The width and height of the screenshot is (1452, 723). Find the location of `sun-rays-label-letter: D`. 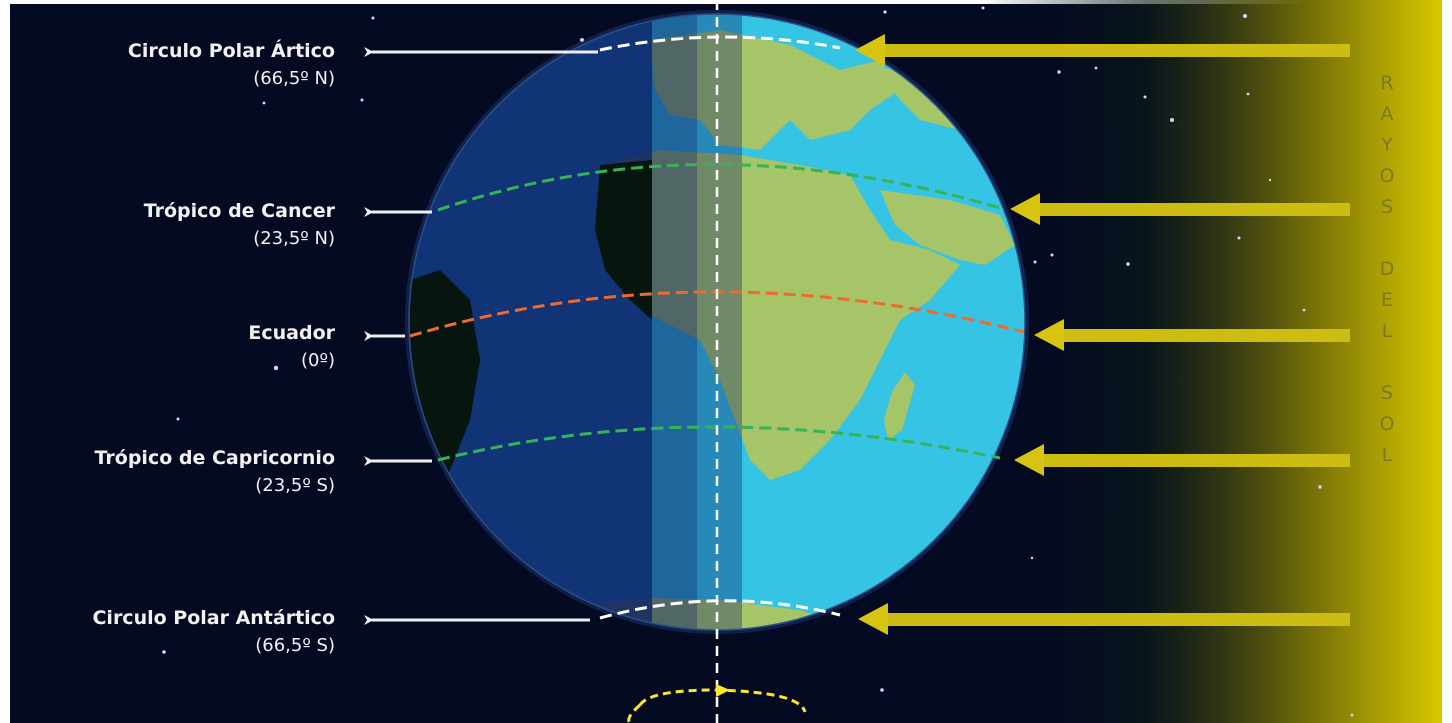

sun-rays-label-letter: D is located at coordinates (1387, 269).